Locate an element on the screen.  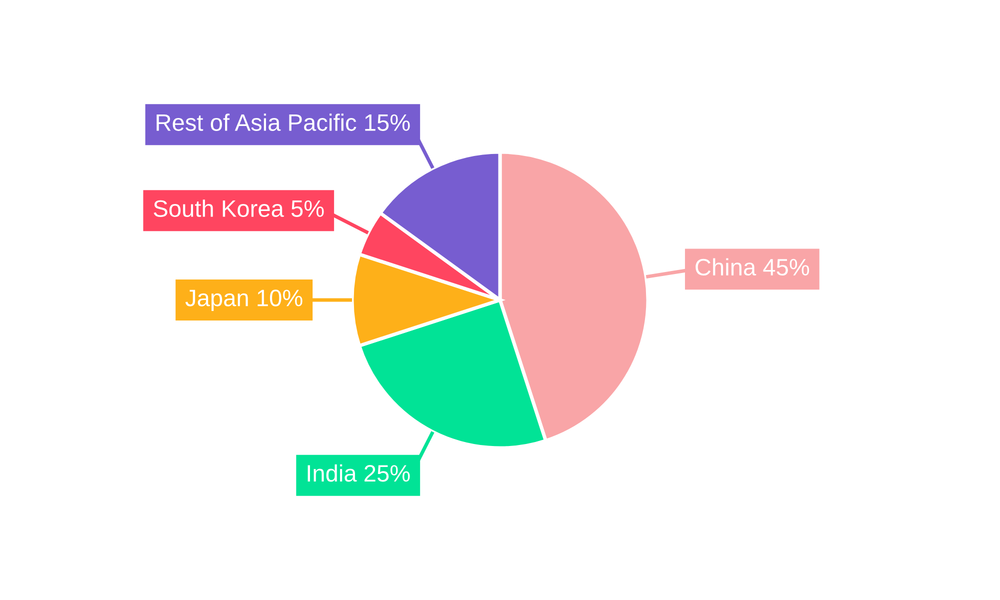
slice-label: Japan 10% is located at coordinates (243, 301).